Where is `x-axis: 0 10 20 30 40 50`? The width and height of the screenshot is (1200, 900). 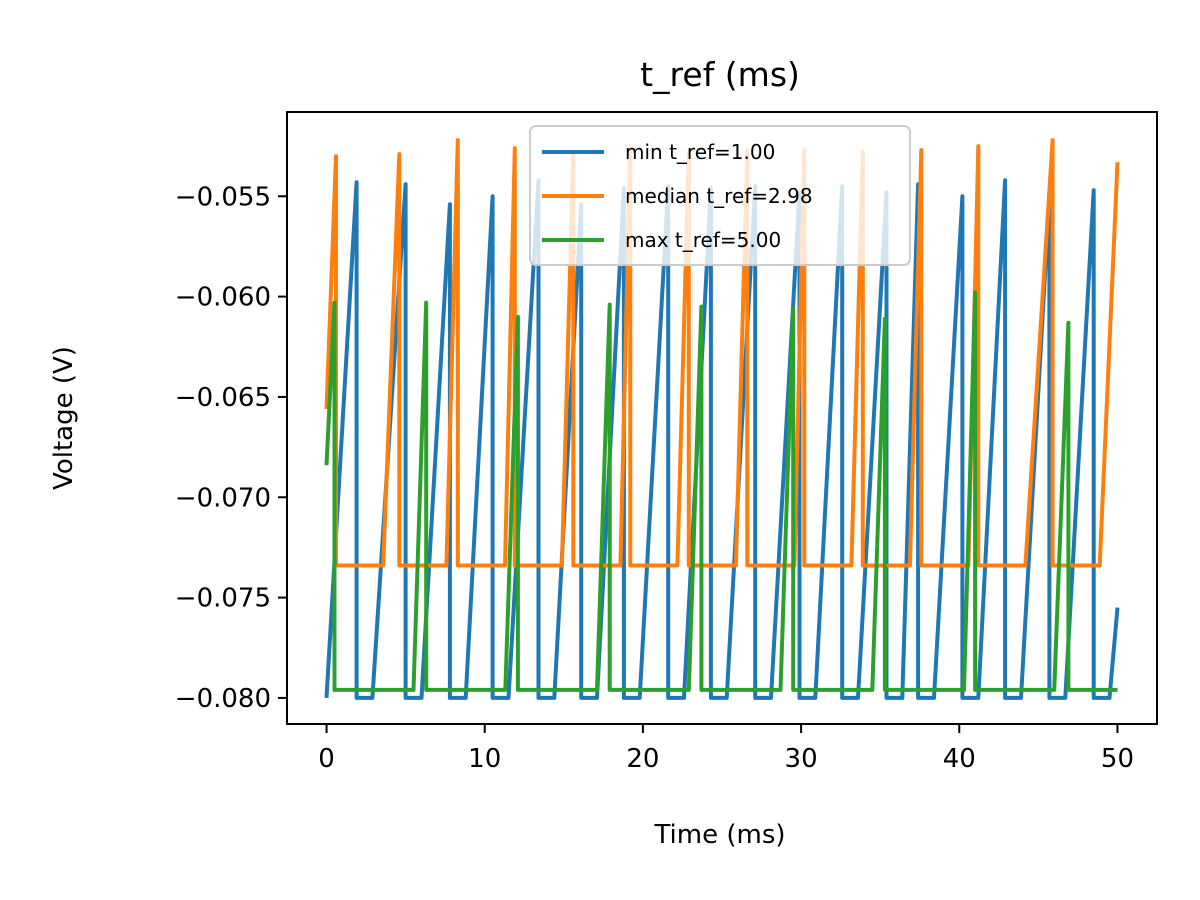 x-axis: 0 10 20 30 40 50 is located at coordinates (726, 749).